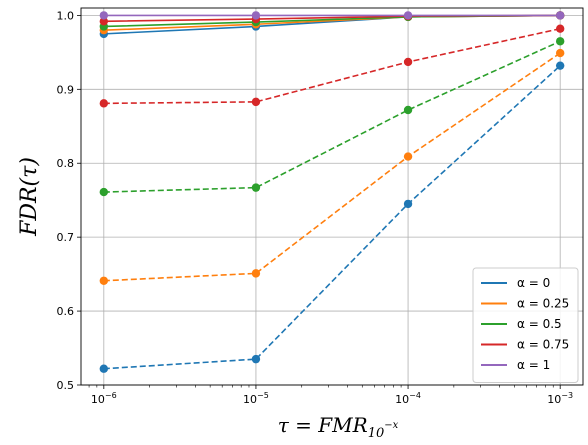 This screenshot has width=588, height=445. What do you see at coordinates (66, 15) in the screenshot?
I see `y-tick-label: 1.0` at bounding box center [66, 15].